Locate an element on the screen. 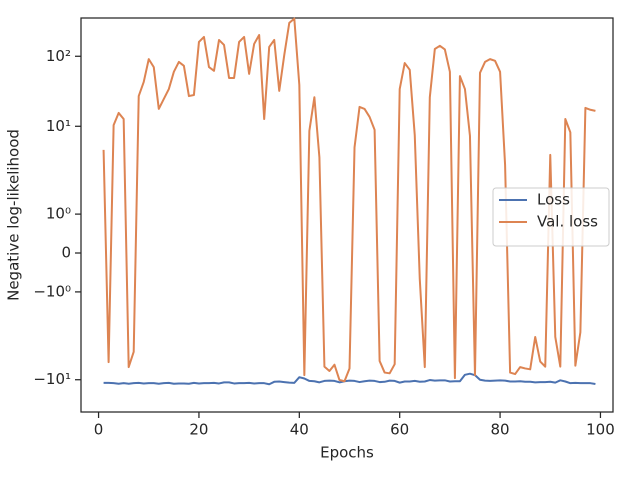  y-tick-label: 10¹ is located at coordinates (58, 126).